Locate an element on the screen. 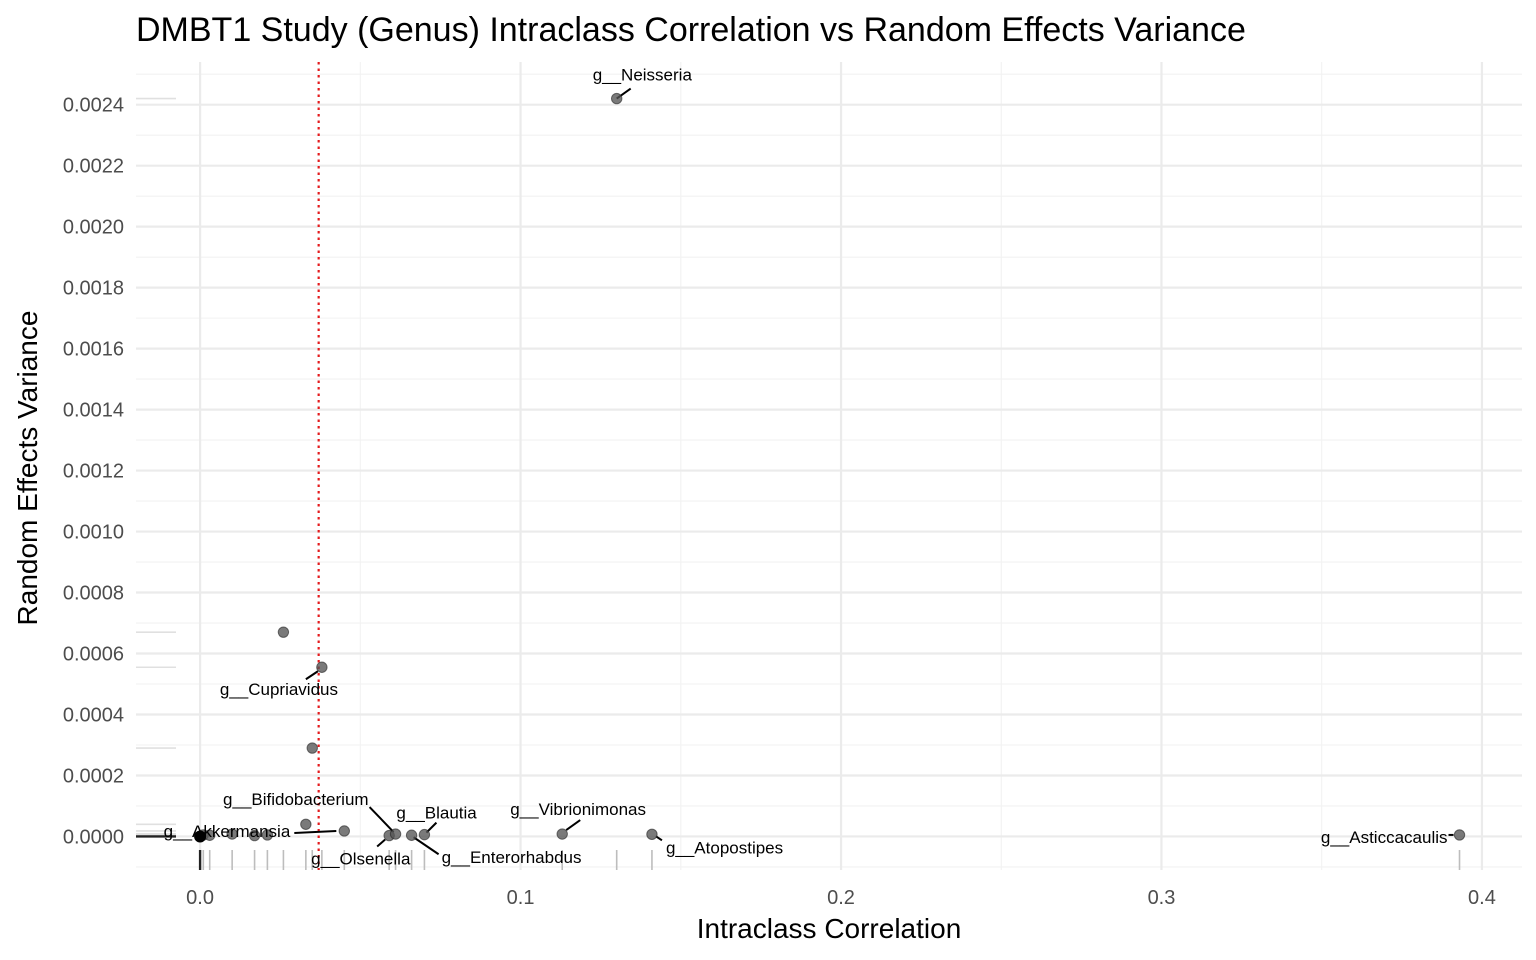 This screenshot has width=1536, height=960. point-label: g__Cupriavidus is located at coordinates (279, 689).